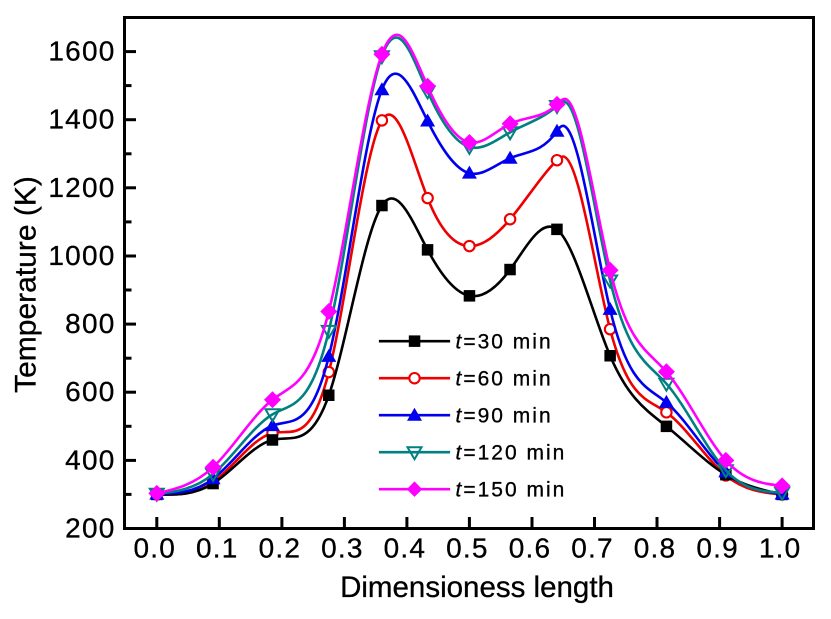 The height and width of the screenshot is (619, 831). I want to click on svg-text: 0.1, so click(217, 548).